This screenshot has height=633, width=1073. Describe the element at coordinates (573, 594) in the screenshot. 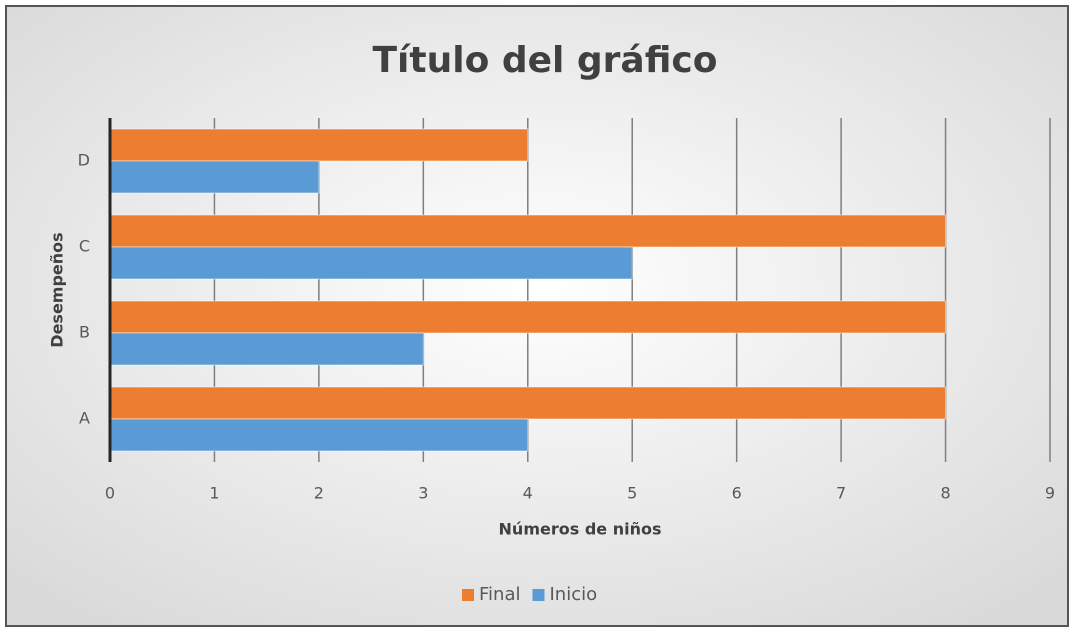

I see `legend-label: Inicio` at that location.